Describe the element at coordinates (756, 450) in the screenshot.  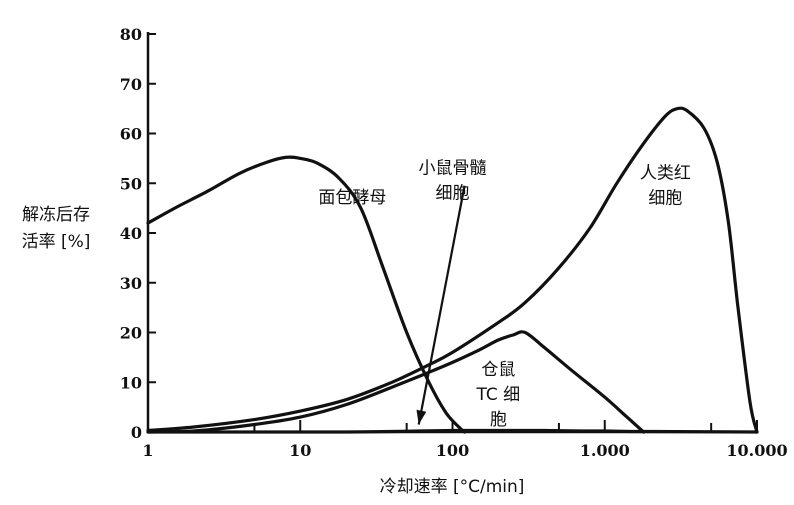
I see `x-tick-label: 10.000` at that location.